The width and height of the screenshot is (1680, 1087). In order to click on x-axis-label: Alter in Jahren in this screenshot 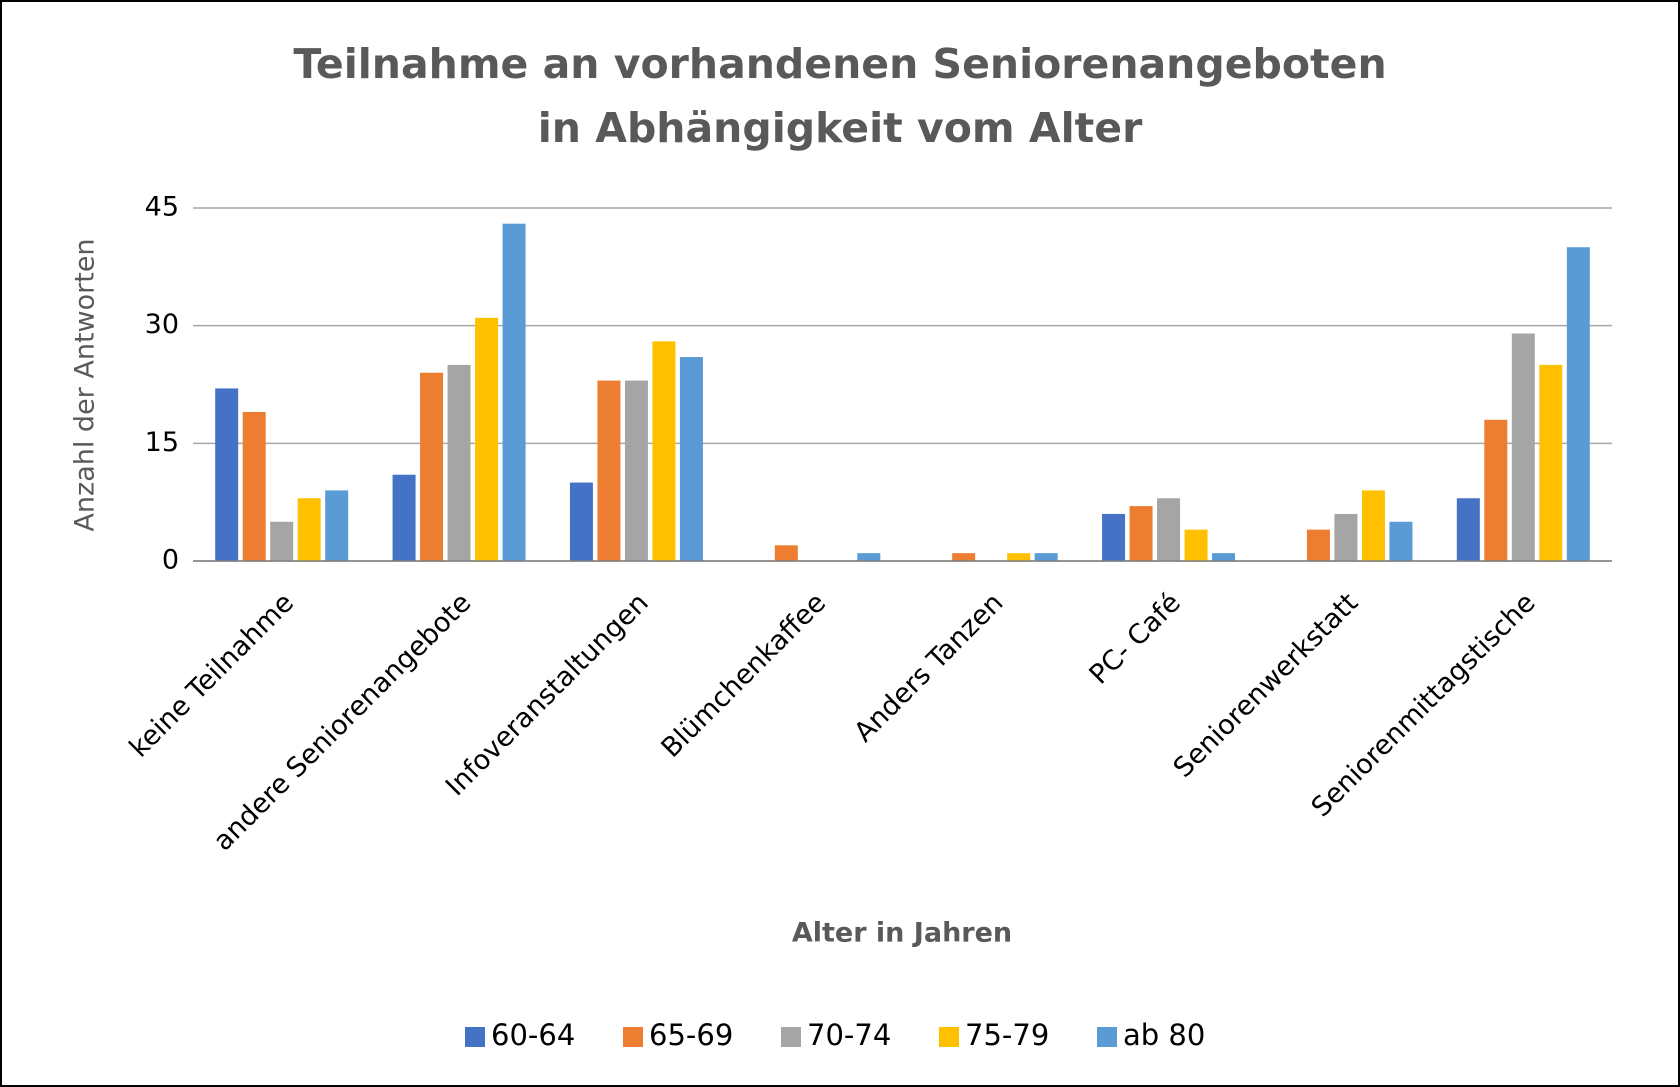, I will do `click(902, 933)`.